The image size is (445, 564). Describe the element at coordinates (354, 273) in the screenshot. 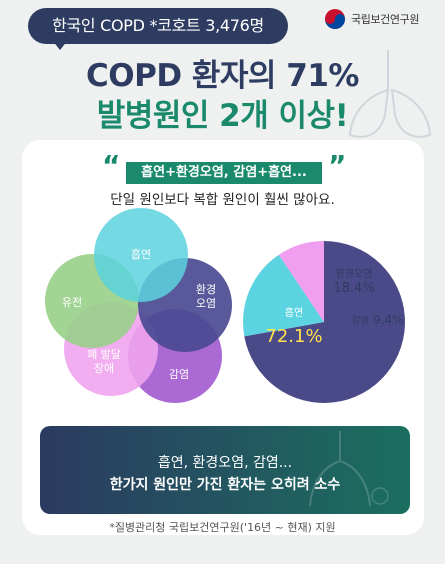

I see `pie-label-name-1: 환경오염` at that location.